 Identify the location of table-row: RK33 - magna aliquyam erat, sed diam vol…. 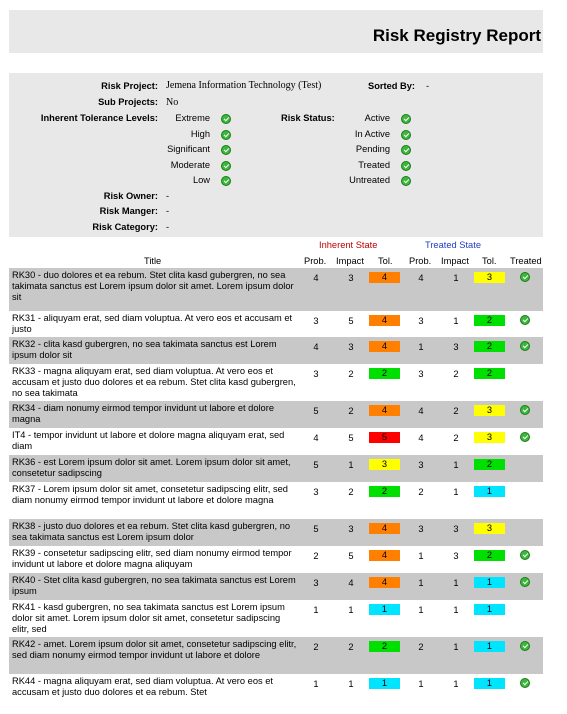
(276, 382).